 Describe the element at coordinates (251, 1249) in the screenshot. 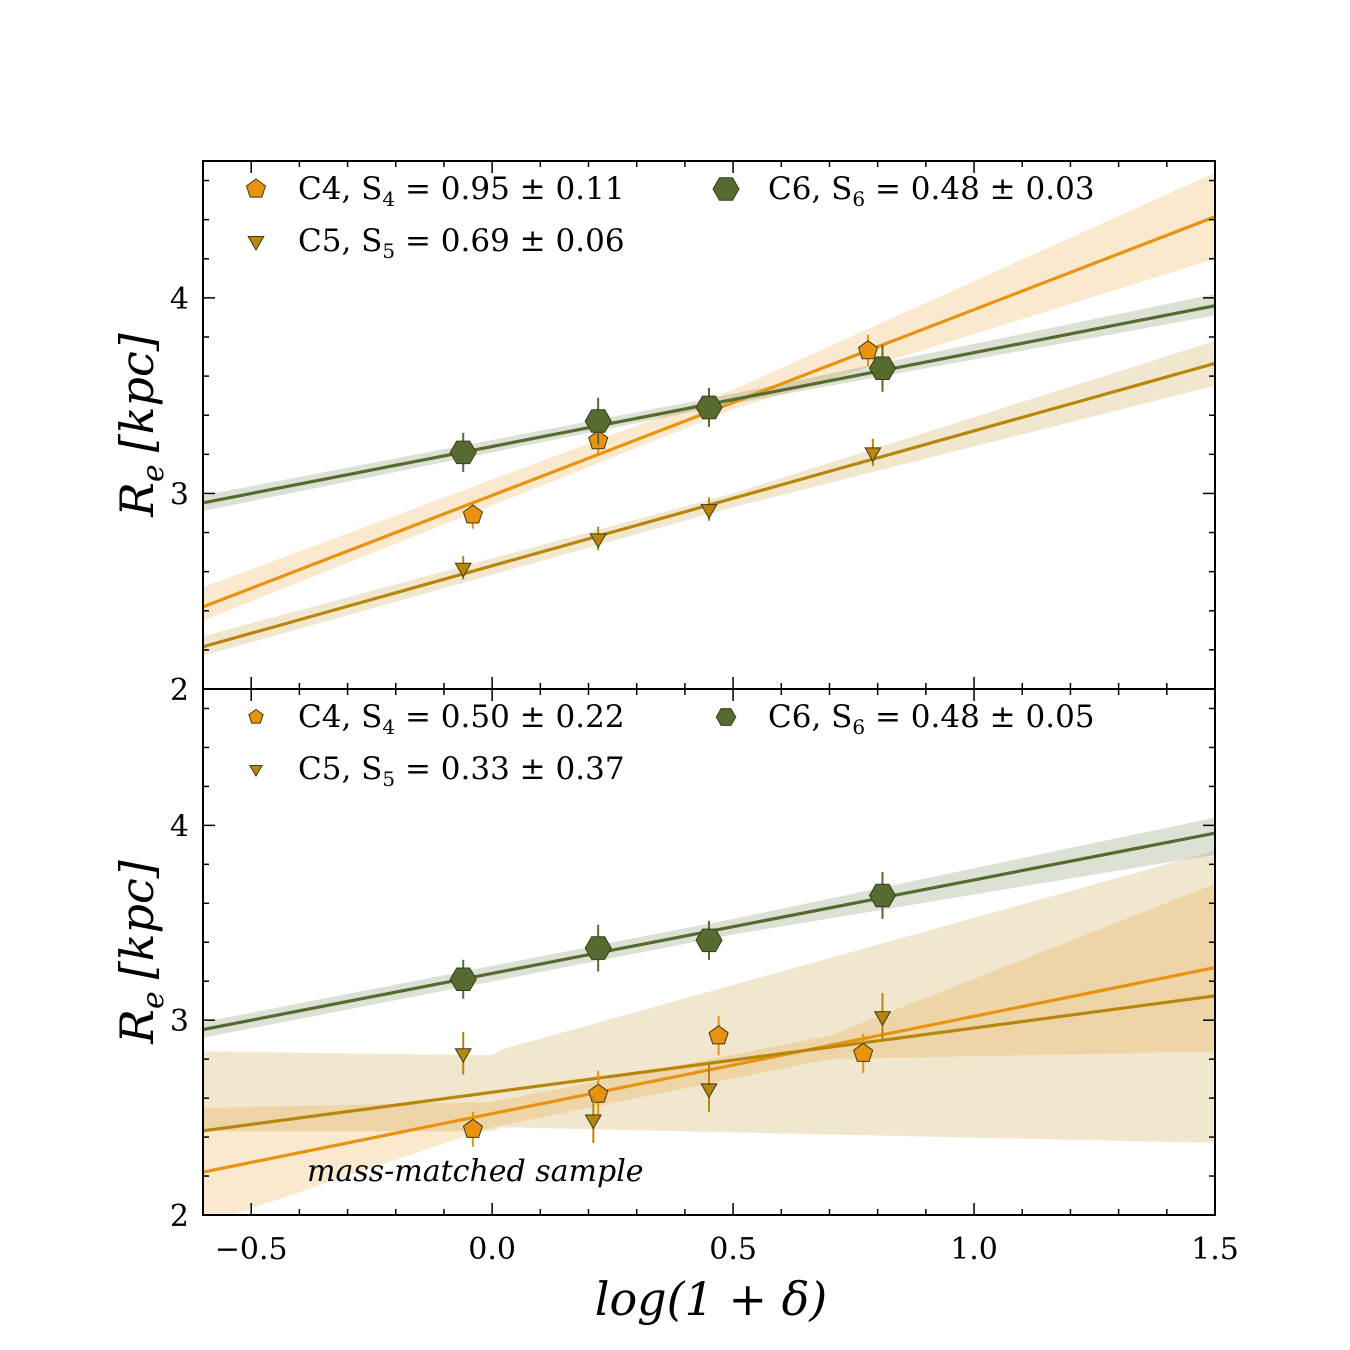

I see `xtick-label: −0.5` at that location.